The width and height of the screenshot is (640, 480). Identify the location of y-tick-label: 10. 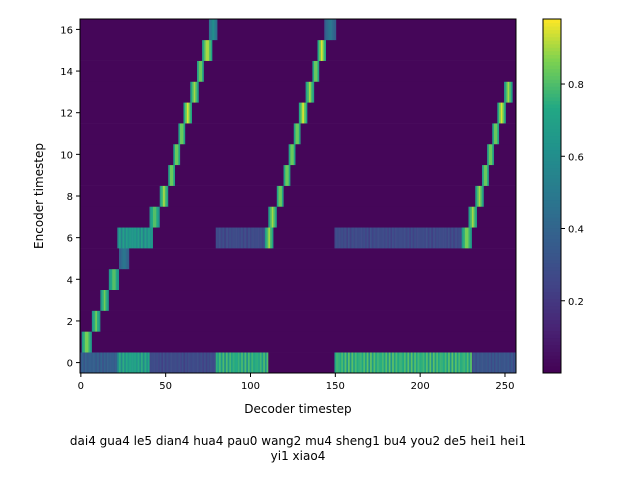
(66, 155).